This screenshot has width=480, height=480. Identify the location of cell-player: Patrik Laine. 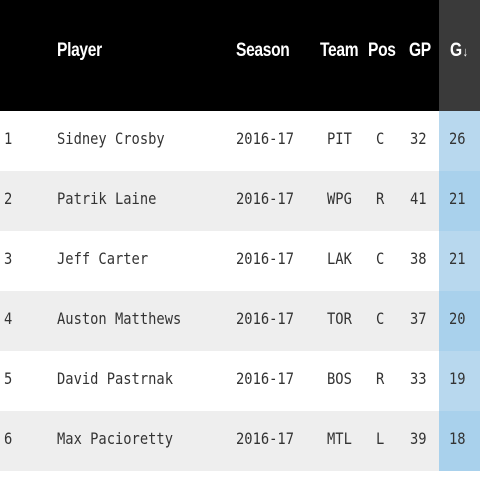
(107, 198).